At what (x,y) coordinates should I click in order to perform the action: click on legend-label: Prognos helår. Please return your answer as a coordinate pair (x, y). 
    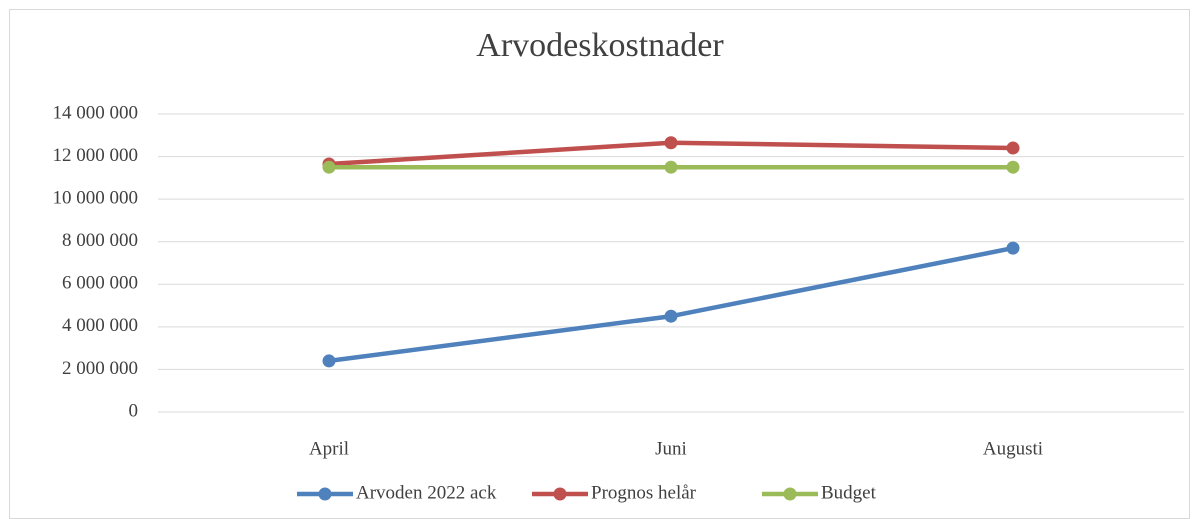
    Looking at the image, I should click on (644, 492).